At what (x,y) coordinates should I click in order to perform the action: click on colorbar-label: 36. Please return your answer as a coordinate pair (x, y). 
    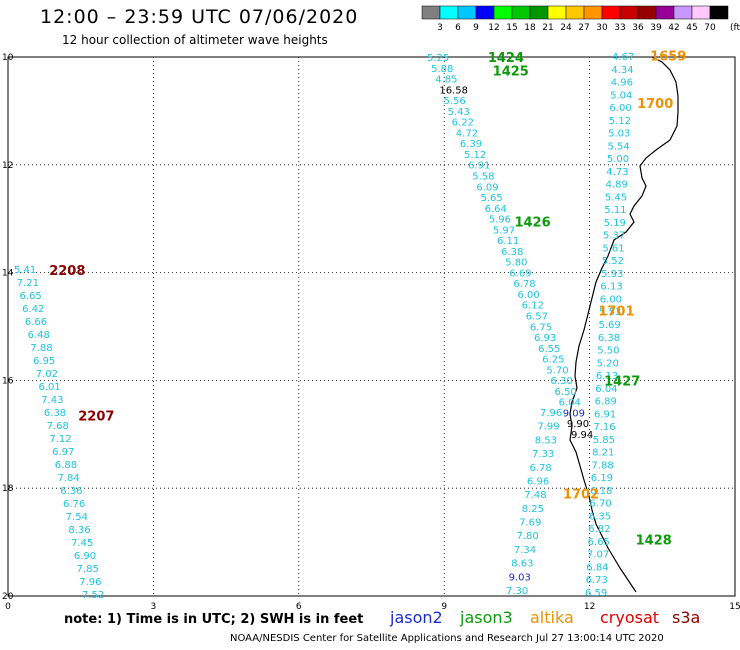
    Looking at the image, I should click on (638, 28).